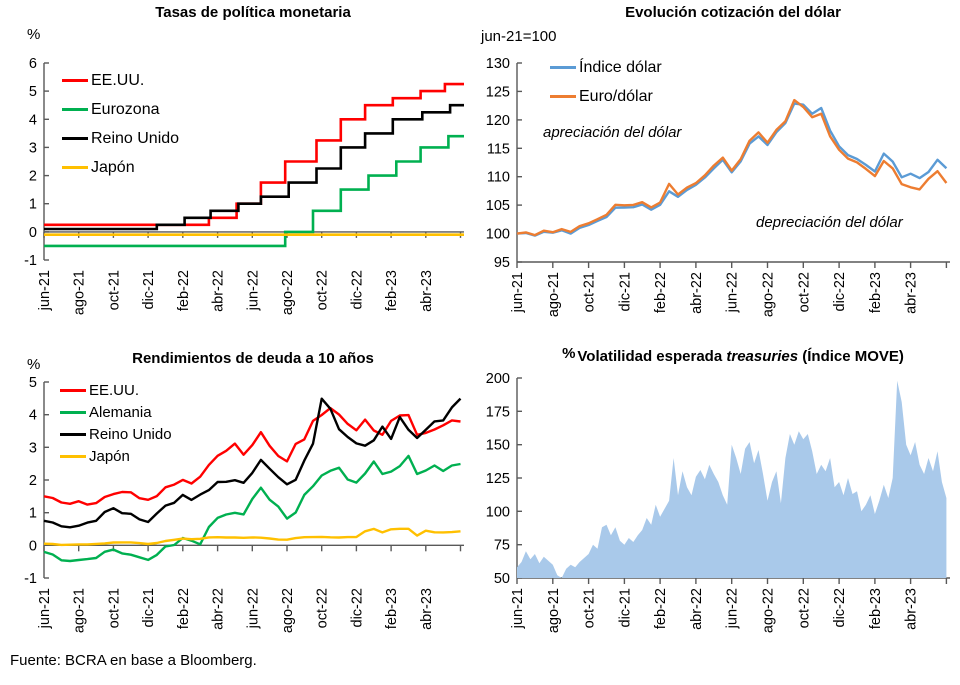 The width and height of the screenshot is (960, 685). What do you see at coordinates (498, 412) in the screenshot?
I see `svg-text: 175` at bounding box center [498, 412].